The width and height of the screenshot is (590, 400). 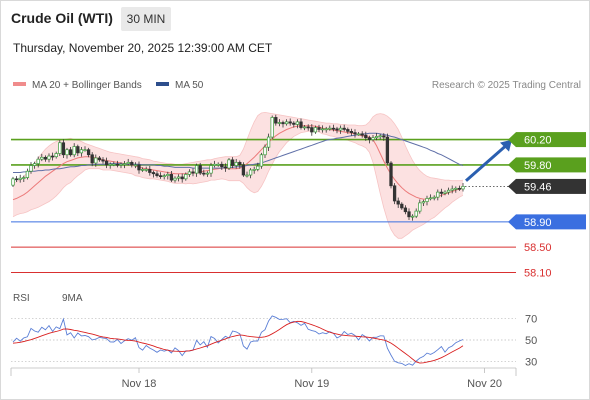 What do you see at coordinates (62, 18) in the screenshot?
I see `instrument-title: Crude Oil (WTI)` at bounding box center [62, 18].